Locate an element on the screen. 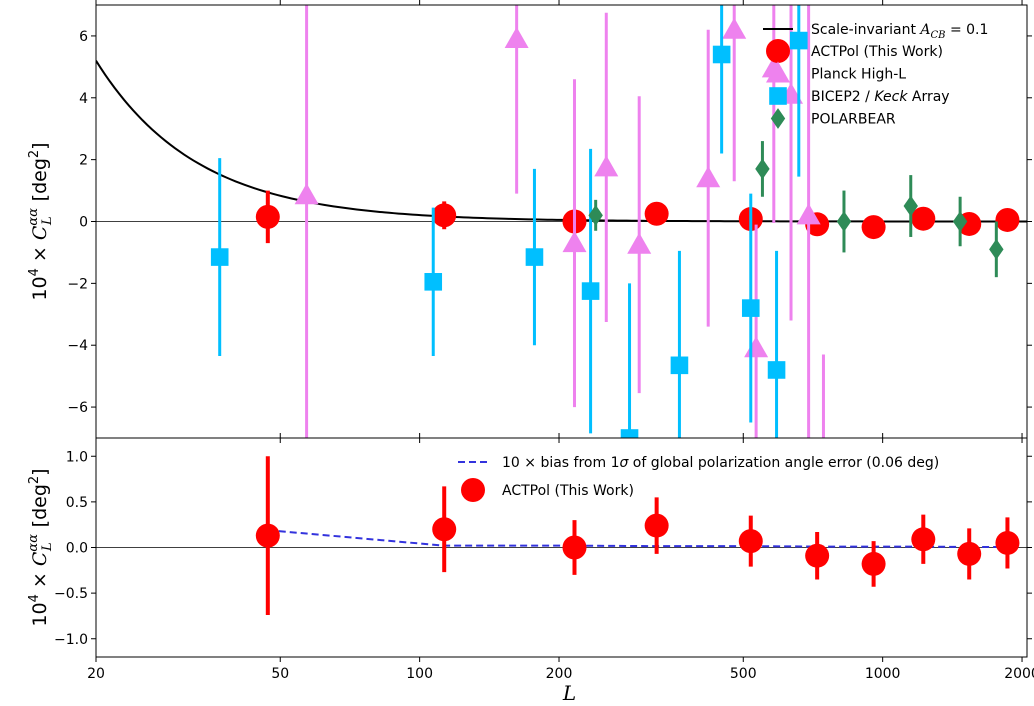  bottom-panel-xtick-label-5: 1000 is located at coordinates (883, 674).